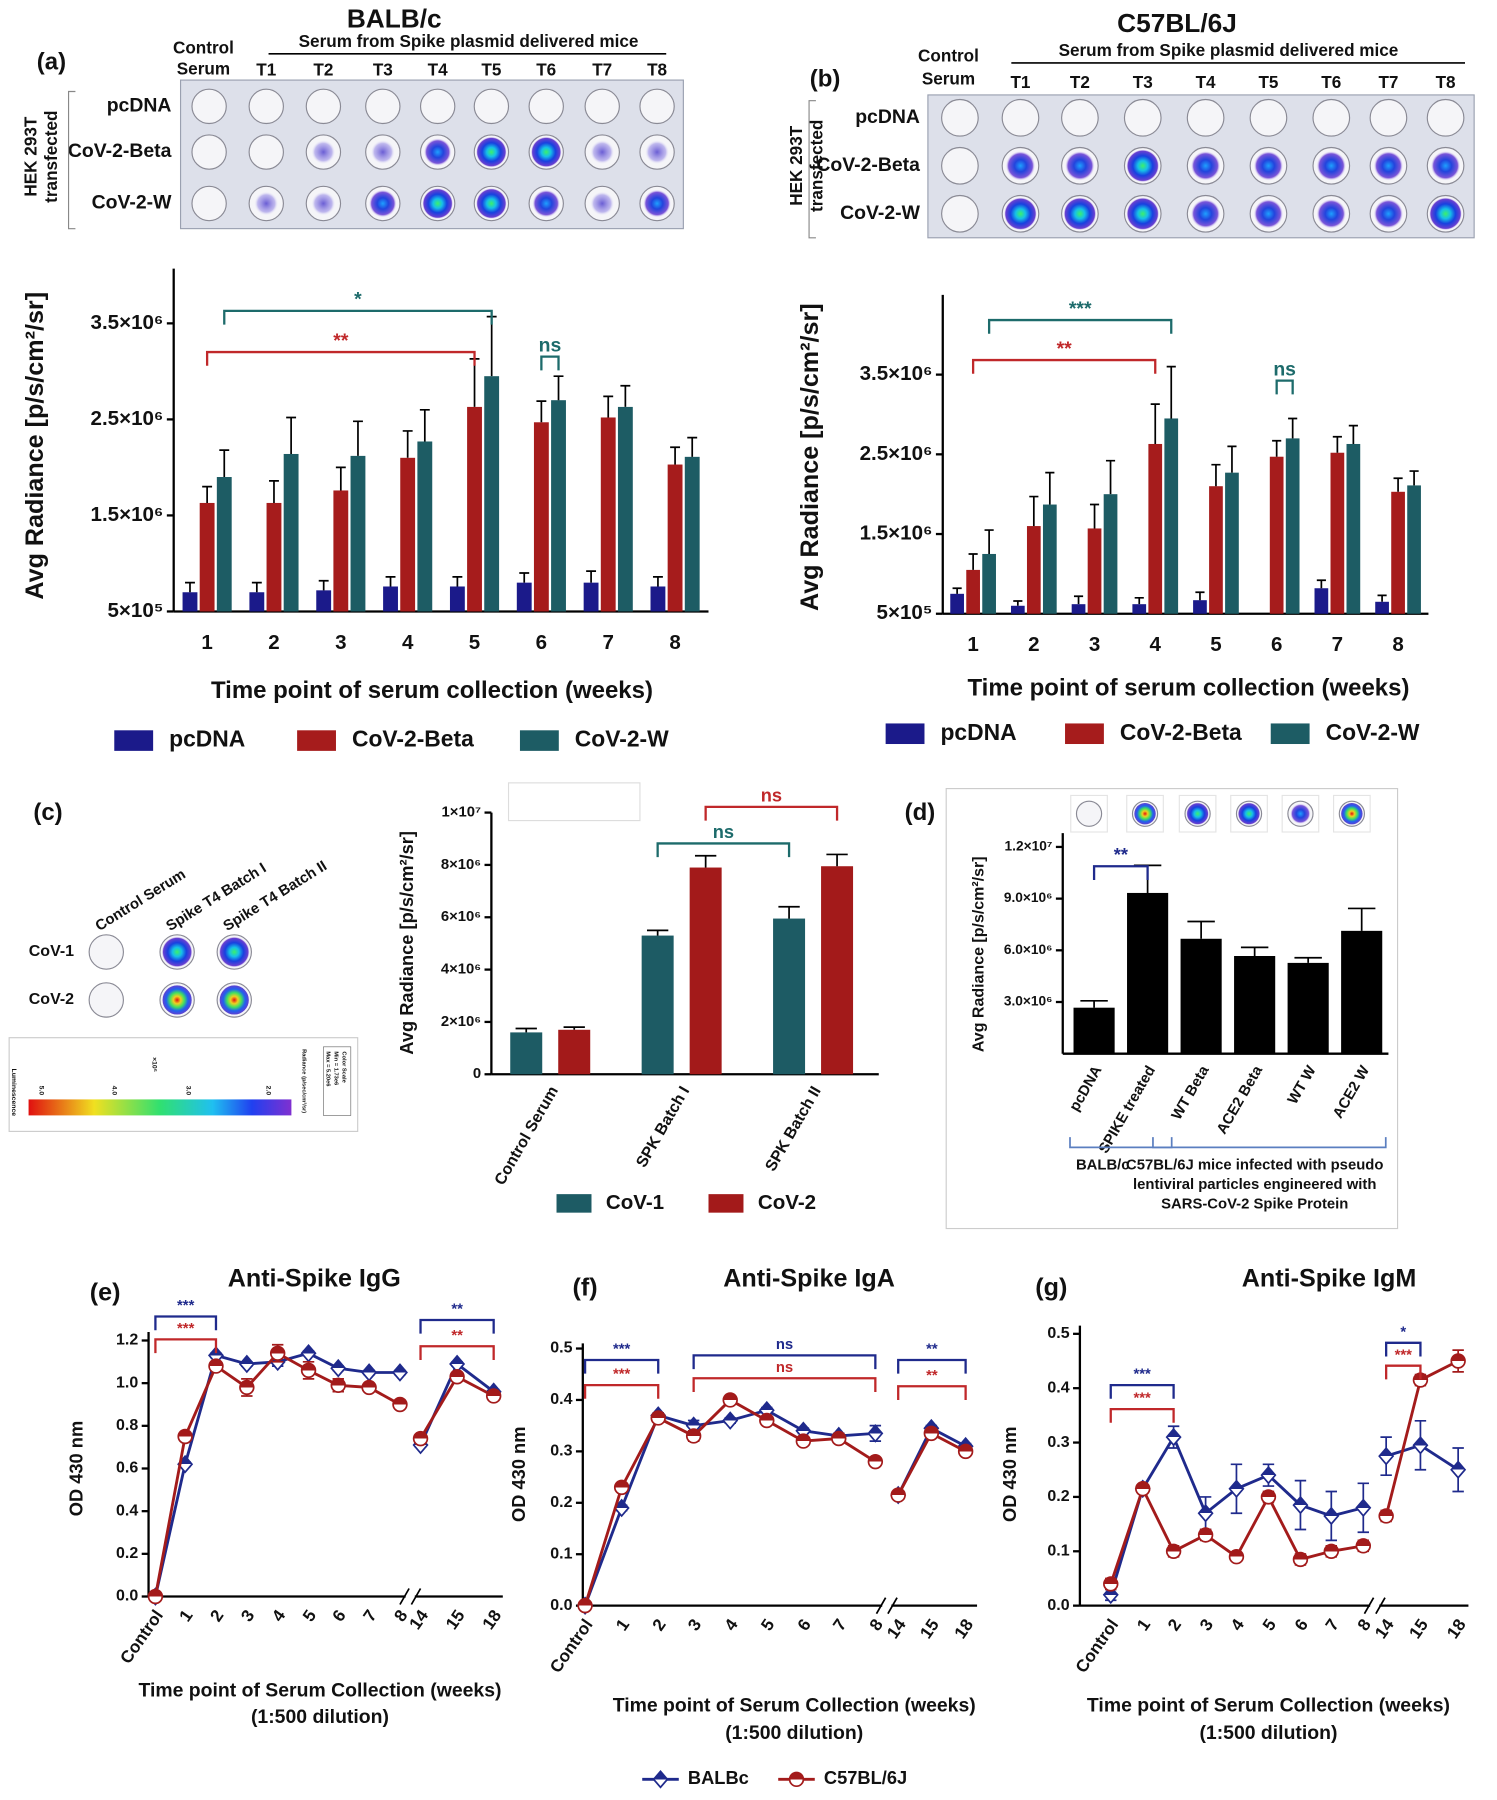 The width and height of the screenshot is (1497, 1800). Describe the element at coordinates (718, 1777) in the screenshot. I see `legend-label: BALBc` at that location.